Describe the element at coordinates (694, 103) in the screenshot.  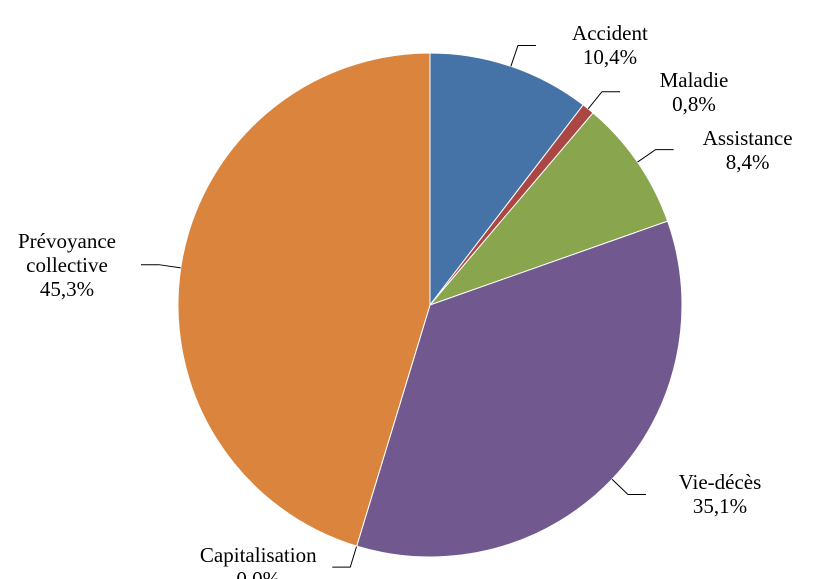
I see `value-label: 0,8%` at that location.